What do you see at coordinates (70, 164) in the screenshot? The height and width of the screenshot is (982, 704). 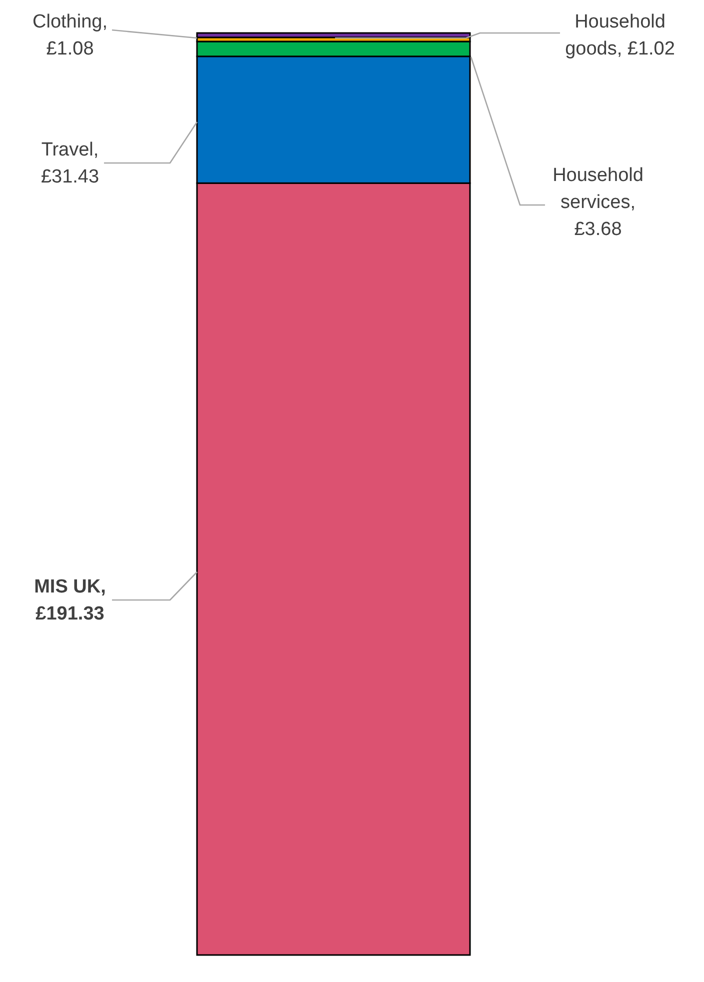 I see `data-label: Travel, £31.43` at bounding box center [70, 164].